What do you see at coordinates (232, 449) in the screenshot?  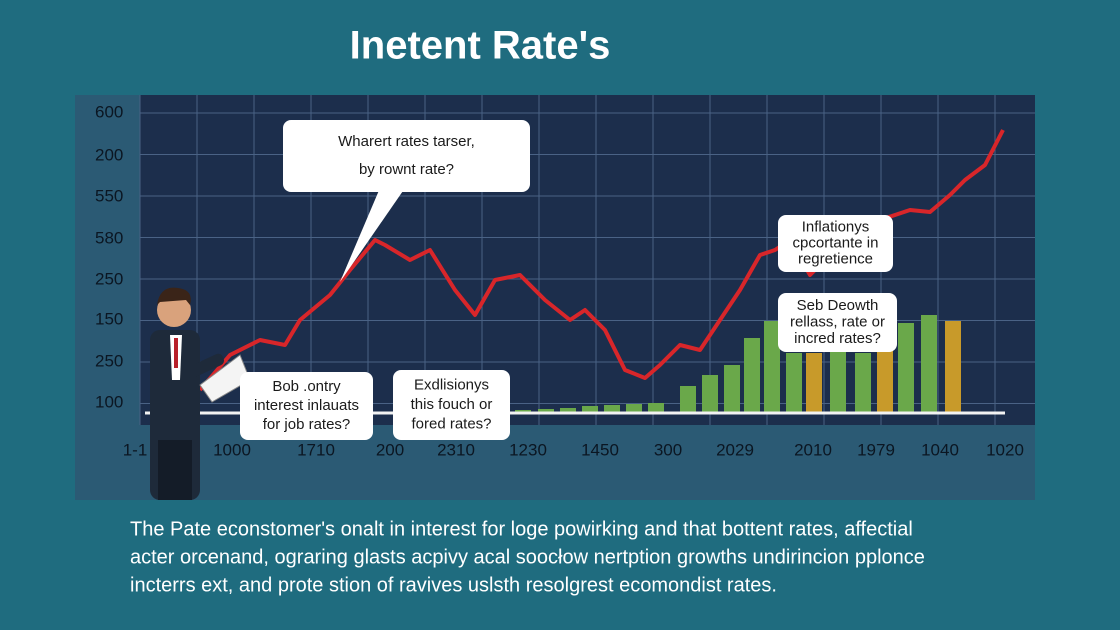 I see `x-label: 1000` at bounding box center [232, 449].